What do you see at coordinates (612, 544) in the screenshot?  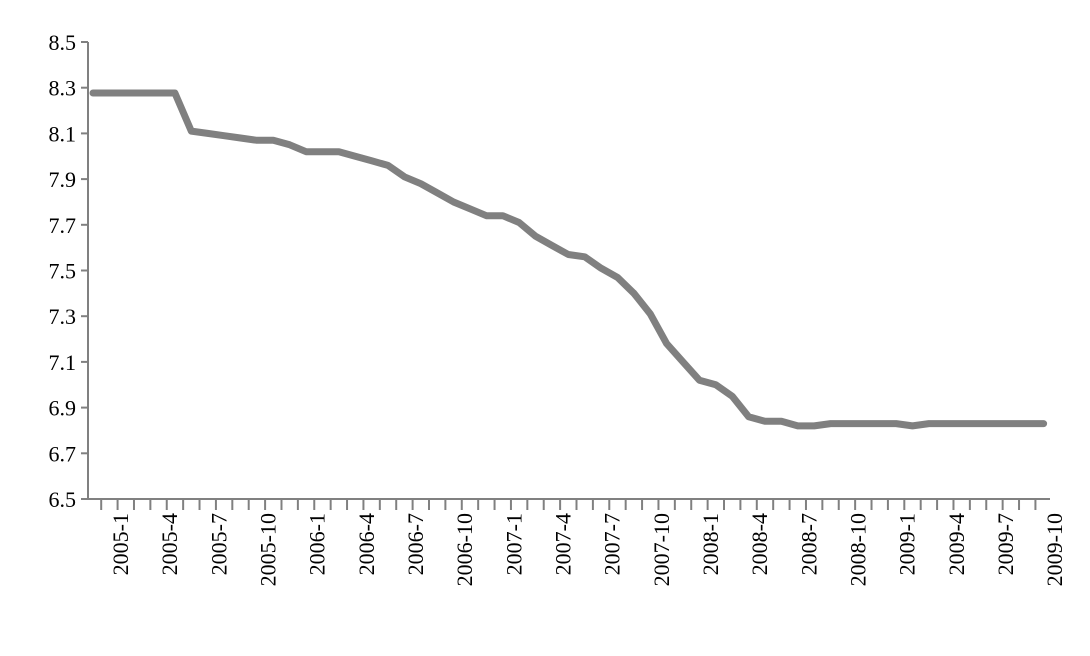 I see `x-tick-label: 2007-7` at bounding box center [612, 544].